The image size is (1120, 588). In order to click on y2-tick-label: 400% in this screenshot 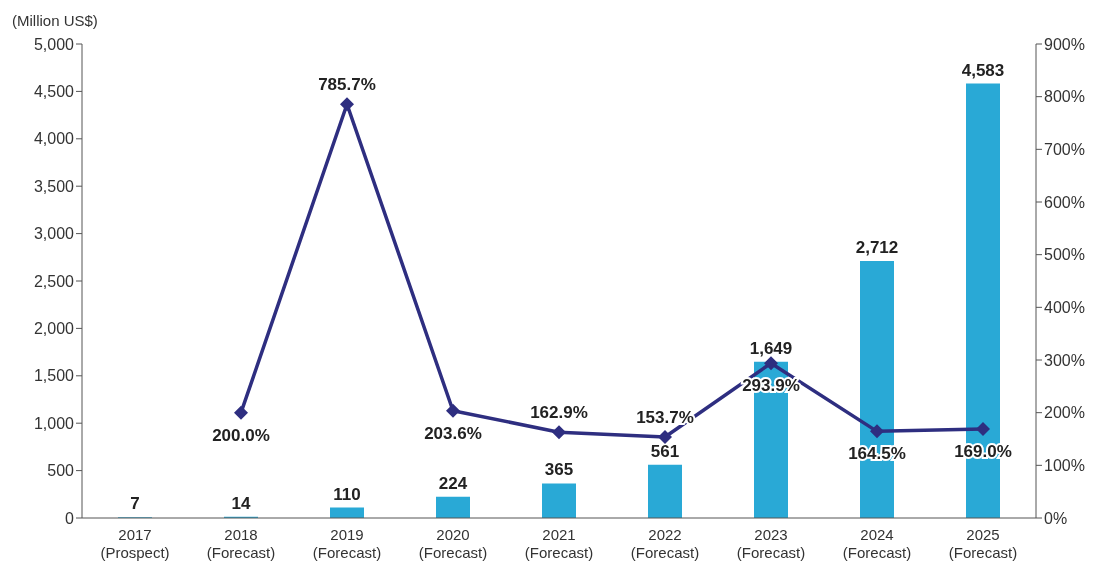, I will do `click(1064, 308)`.